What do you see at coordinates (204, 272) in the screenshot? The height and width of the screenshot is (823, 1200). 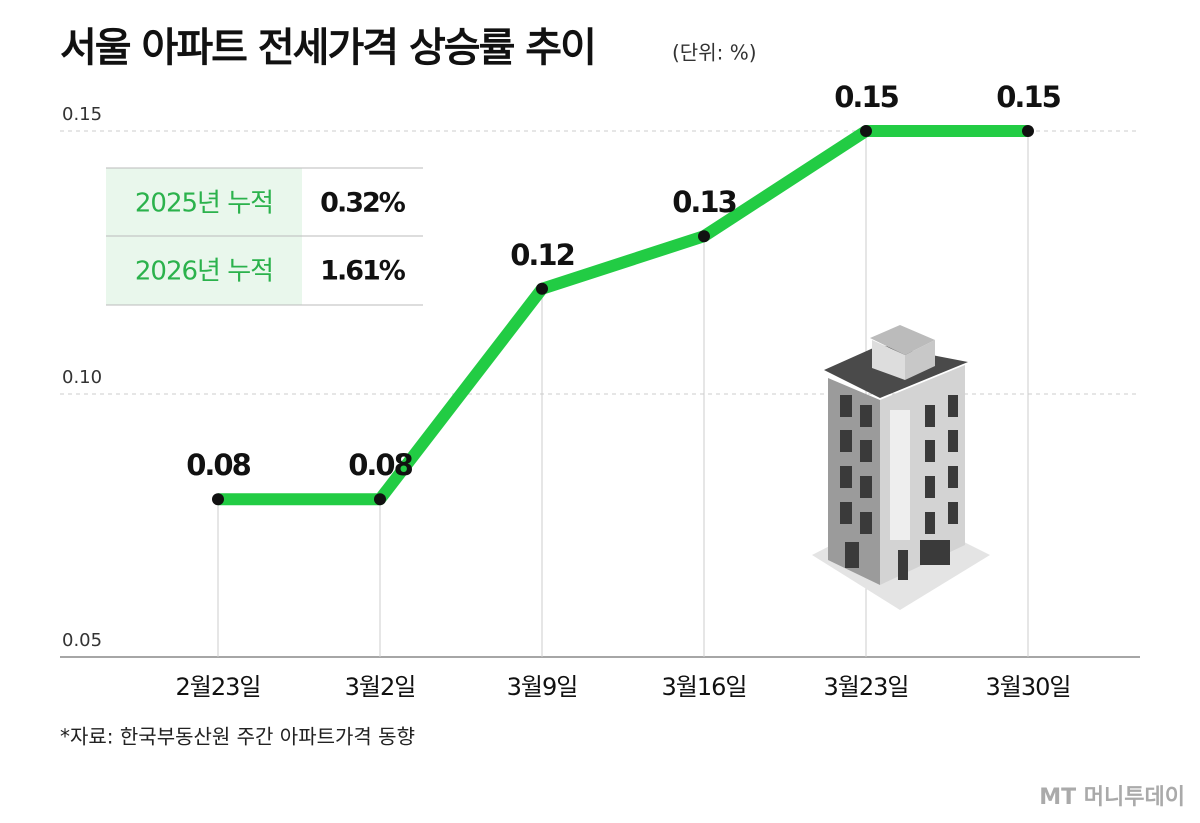 I see `table-label: 2026년 누적` at bounding box center [204, 272].